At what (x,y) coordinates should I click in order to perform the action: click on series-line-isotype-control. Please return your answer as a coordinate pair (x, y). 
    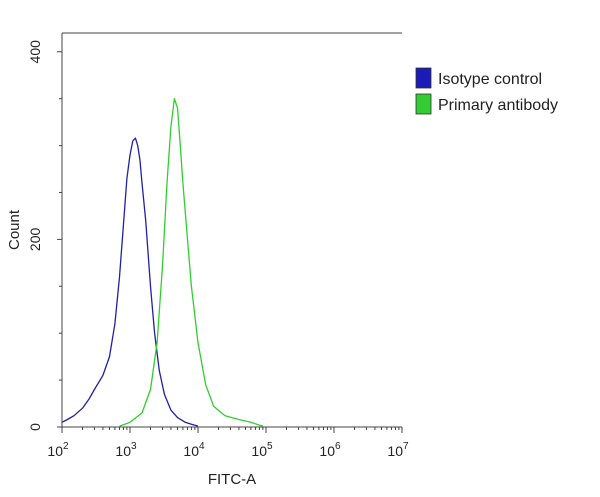
    Looking at the image, I should click on (130, 282).